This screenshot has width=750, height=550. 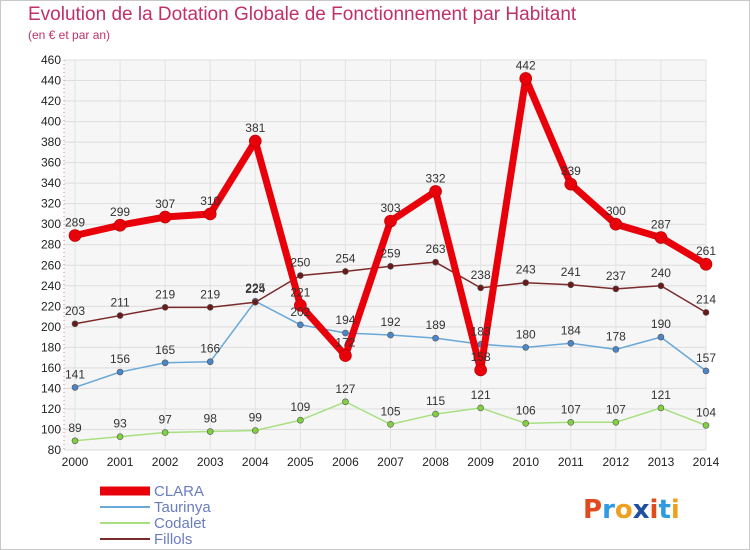 What do you see at coordinates (75, 462) in the screenshot?
I see `x-tick-label: 2000` at bounding box center [75, 462].